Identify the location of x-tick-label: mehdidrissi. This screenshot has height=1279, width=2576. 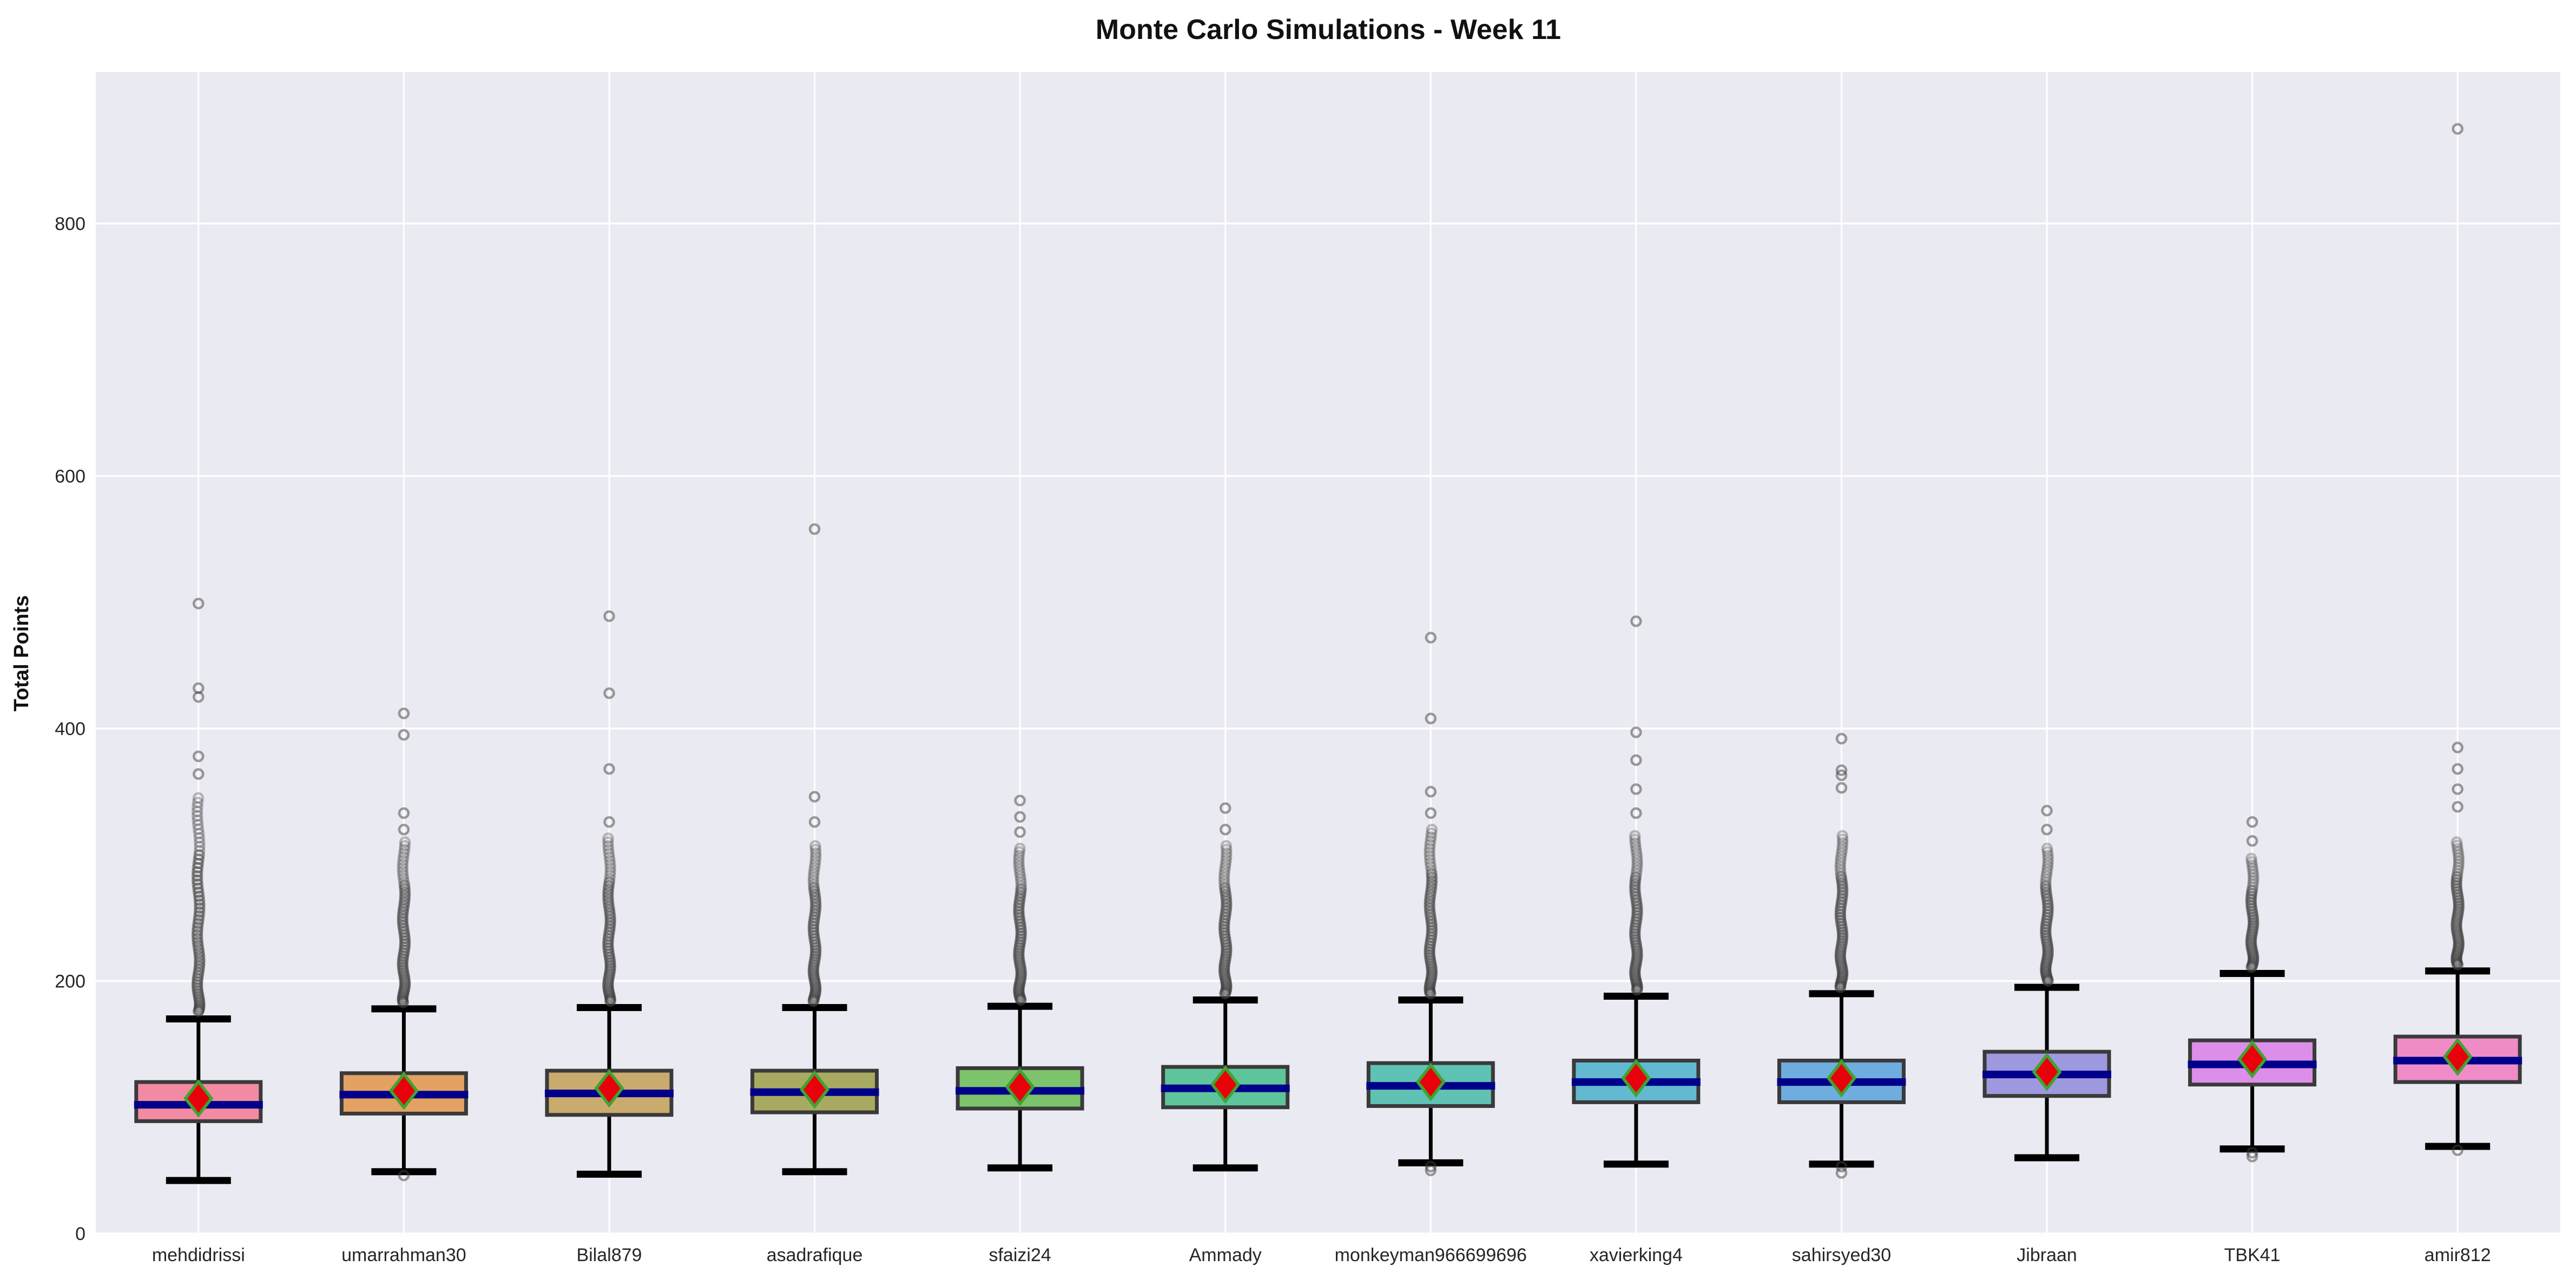
(198, 1255).